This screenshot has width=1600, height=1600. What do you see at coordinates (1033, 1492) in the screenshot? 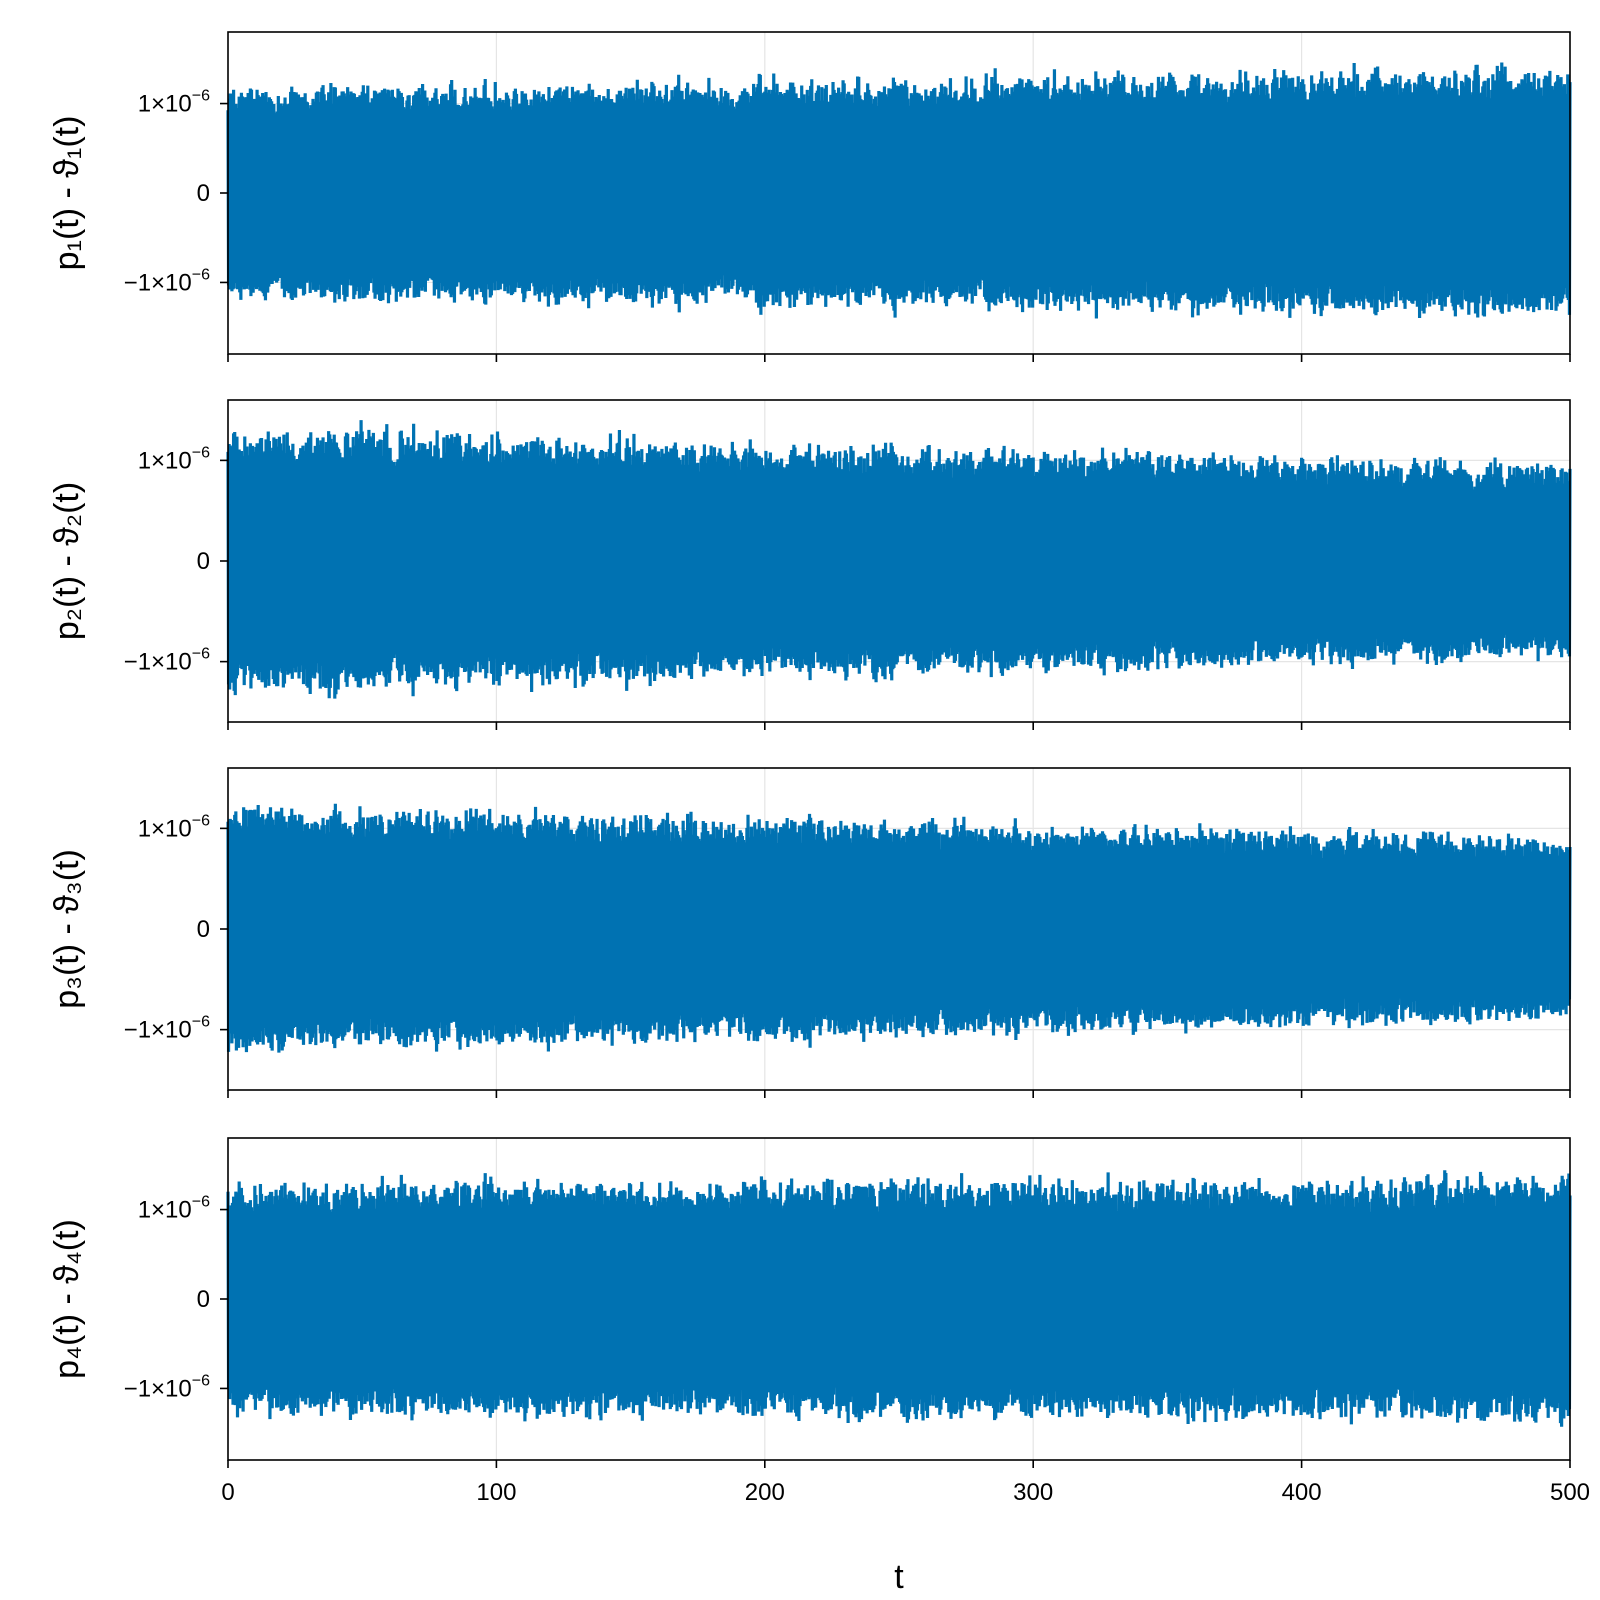
I see `x-tick-label: 300` at bounding box center [1033, 1492].